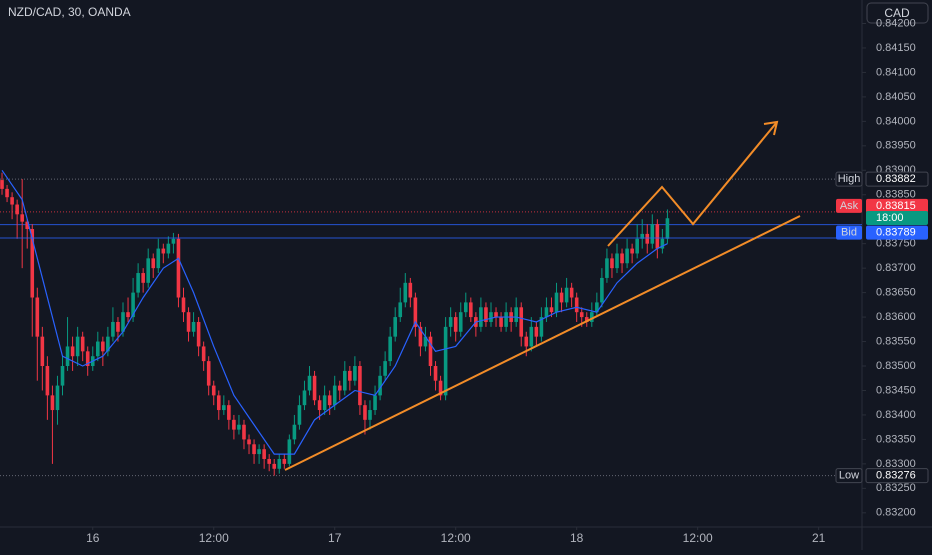  I want to click on currency-button, so click(897, 13).